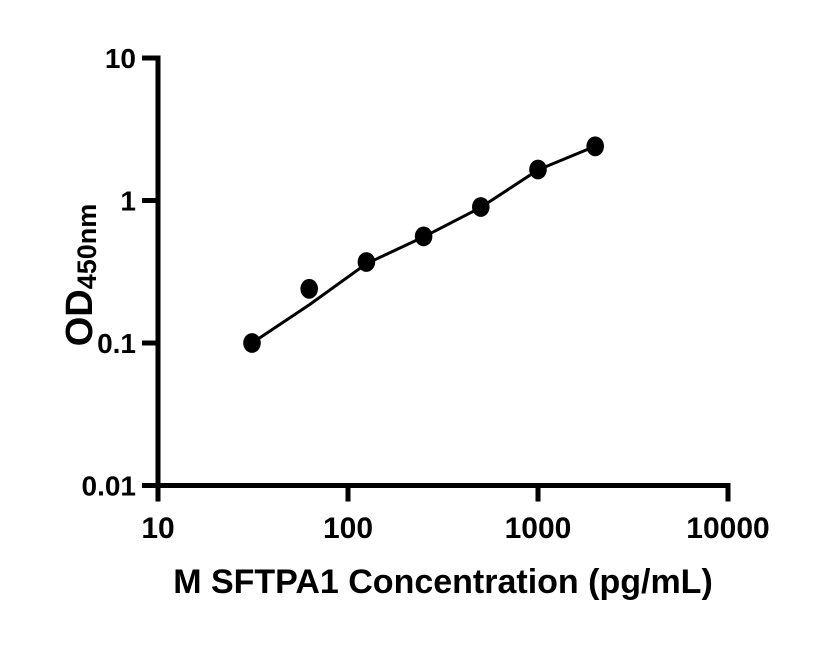 Image resolution: width=816 pixels, height=645 pixels. What do you see at coordinates (727, 528) in the screenshot?
I see `x-tick-label: 10000` at bounding box center [727, 528].